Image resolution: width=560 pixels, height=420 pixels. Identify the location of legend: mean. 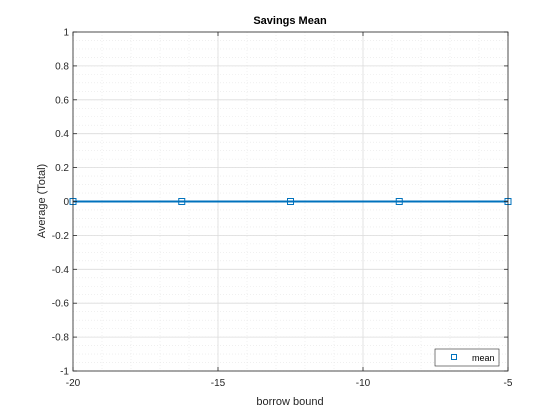
(467, 357).